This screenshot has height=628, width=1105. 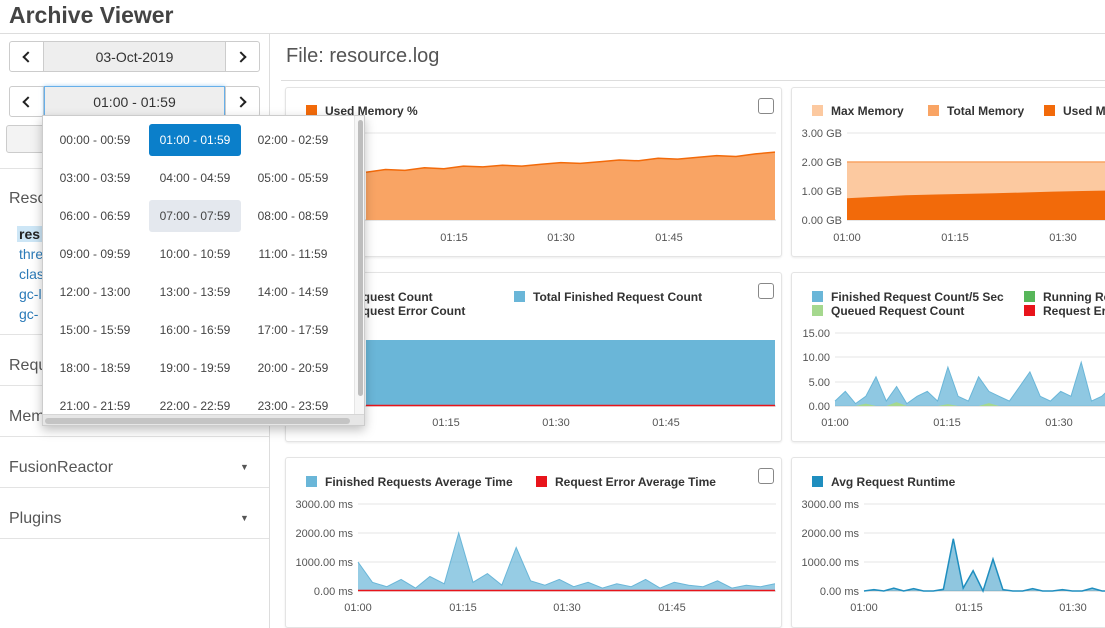 I want to click on legend-item: Request Er, so click(x=1064, y=311).